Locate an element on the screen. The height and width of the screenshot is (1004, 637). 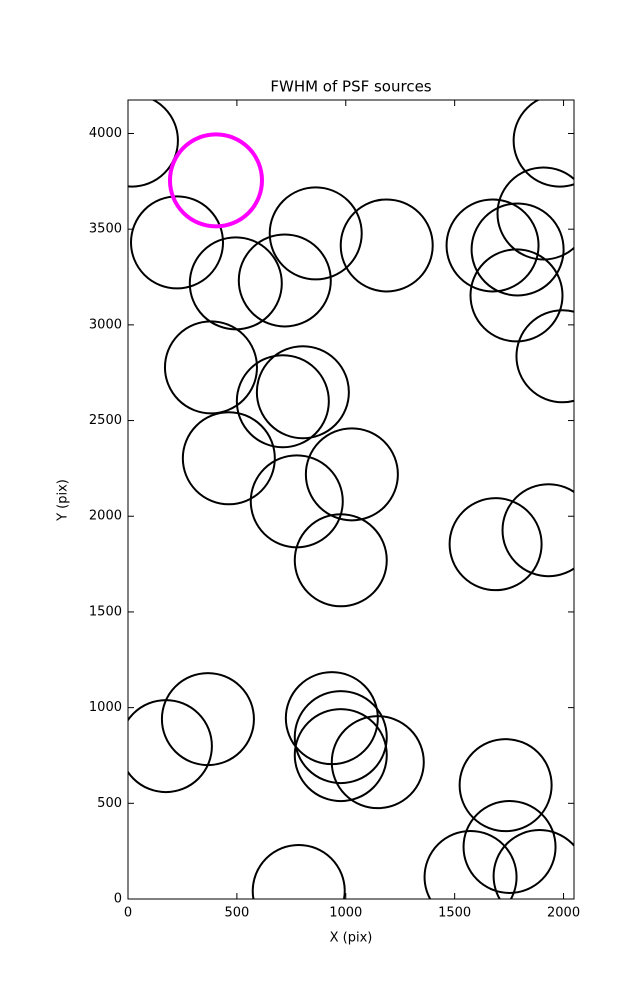
y-tick-label: 500 is located at coordinates (109, 803).